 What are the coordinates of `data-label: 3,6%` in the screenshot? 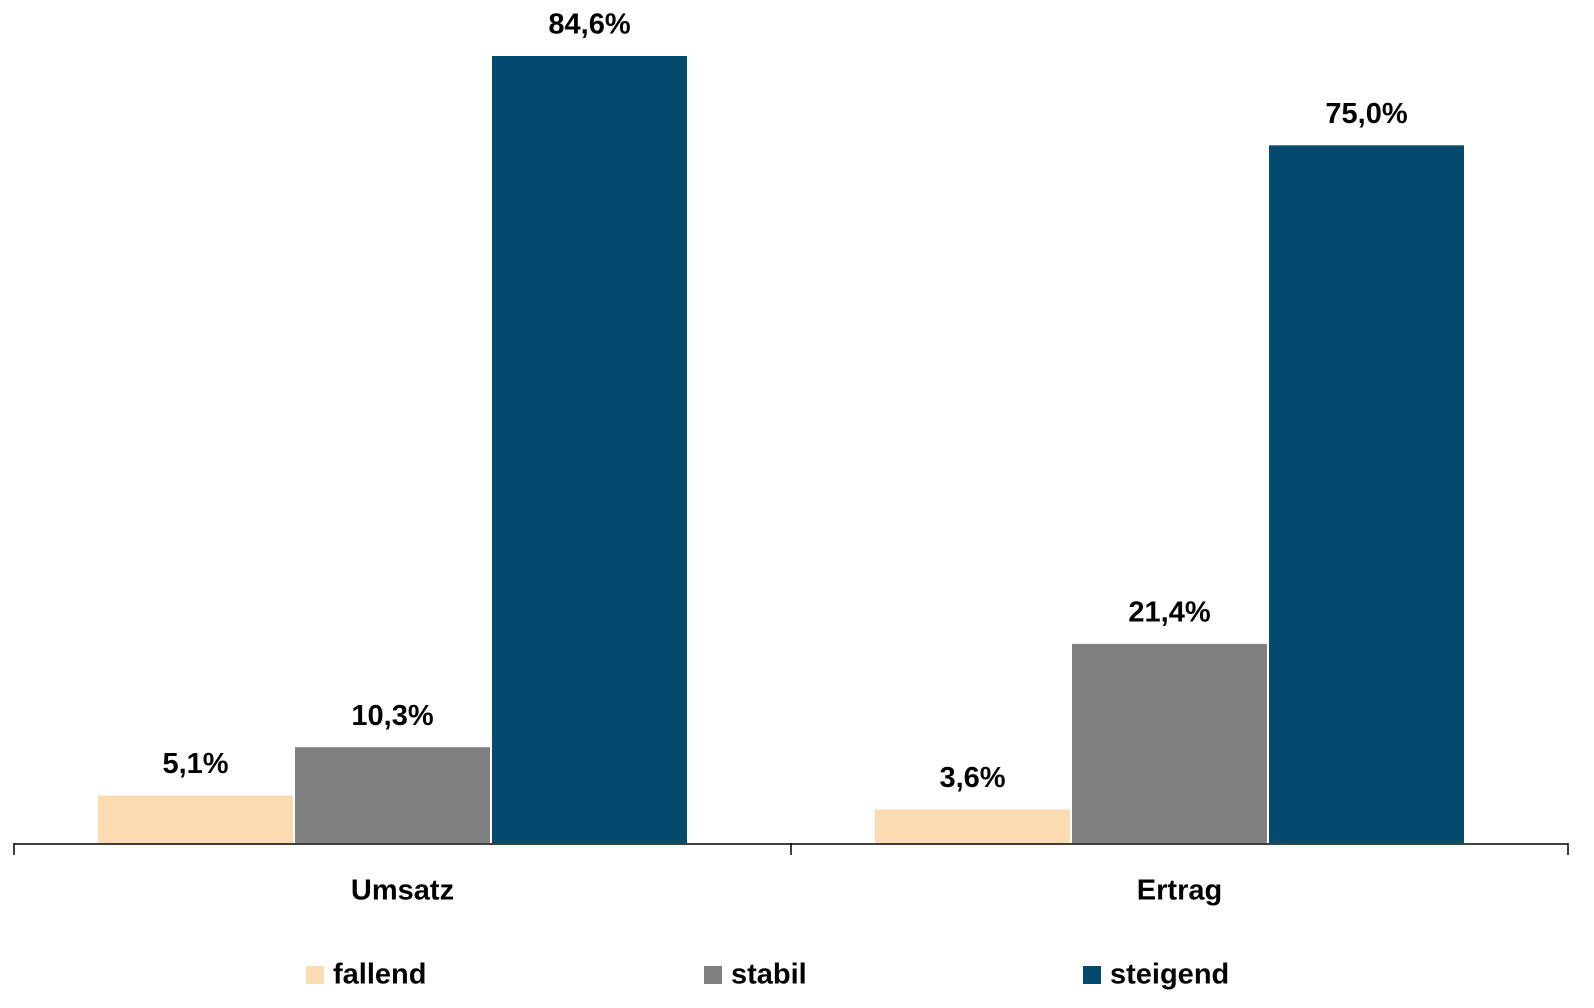 It's located at (972, 778).